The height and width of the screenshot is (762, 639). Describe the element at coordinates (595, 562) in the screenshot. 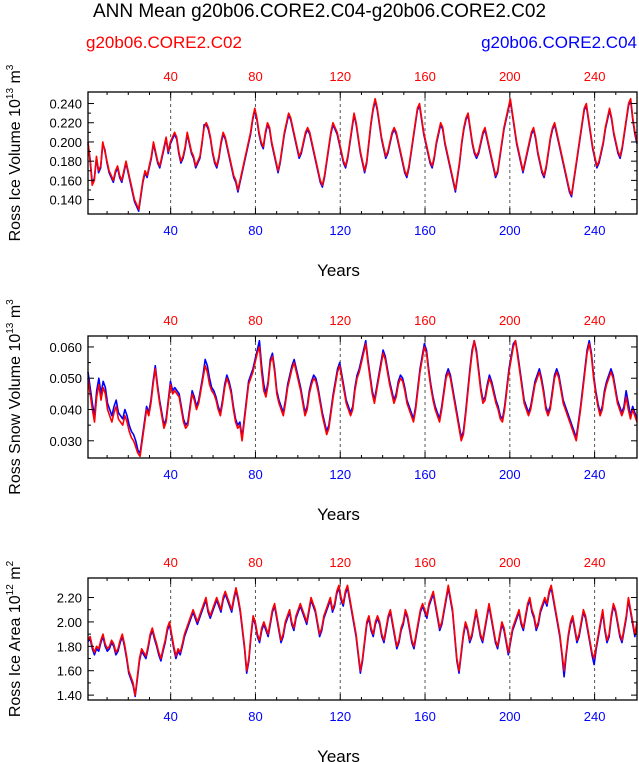

I see `panel3-xtick-top-label-240: 240` at that location.